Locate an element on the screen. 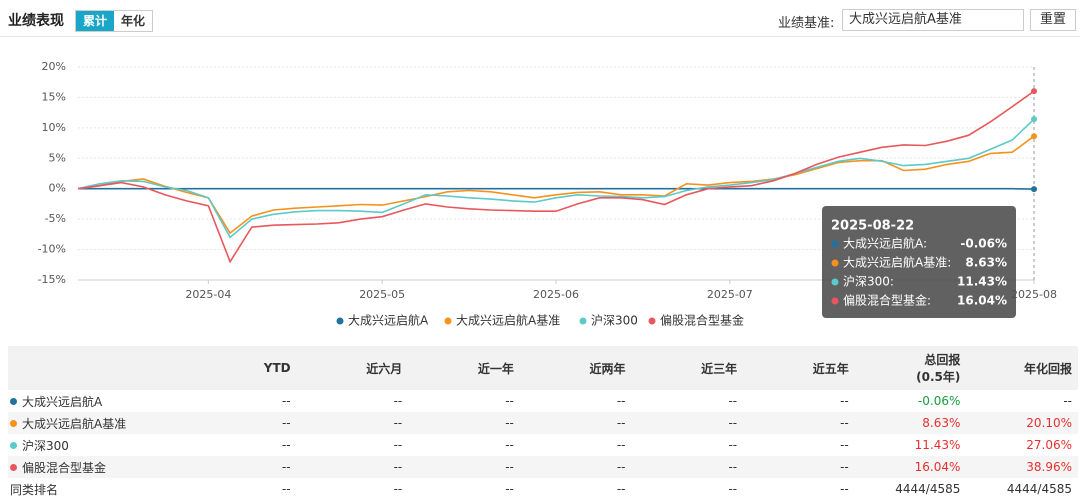 This screenshot has height=503, width=1080. table-cell: 38.96% is located at coordinates (1022, 467).